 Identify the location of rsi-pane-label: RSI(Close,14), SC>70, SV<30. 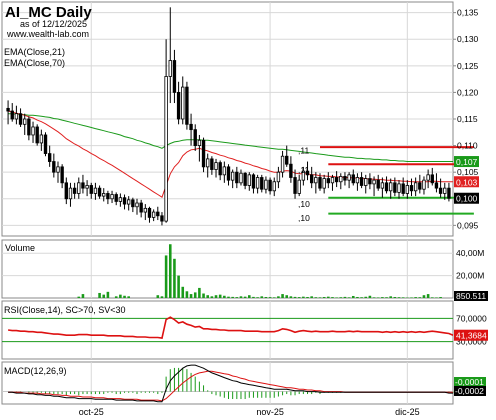
(65, 310).